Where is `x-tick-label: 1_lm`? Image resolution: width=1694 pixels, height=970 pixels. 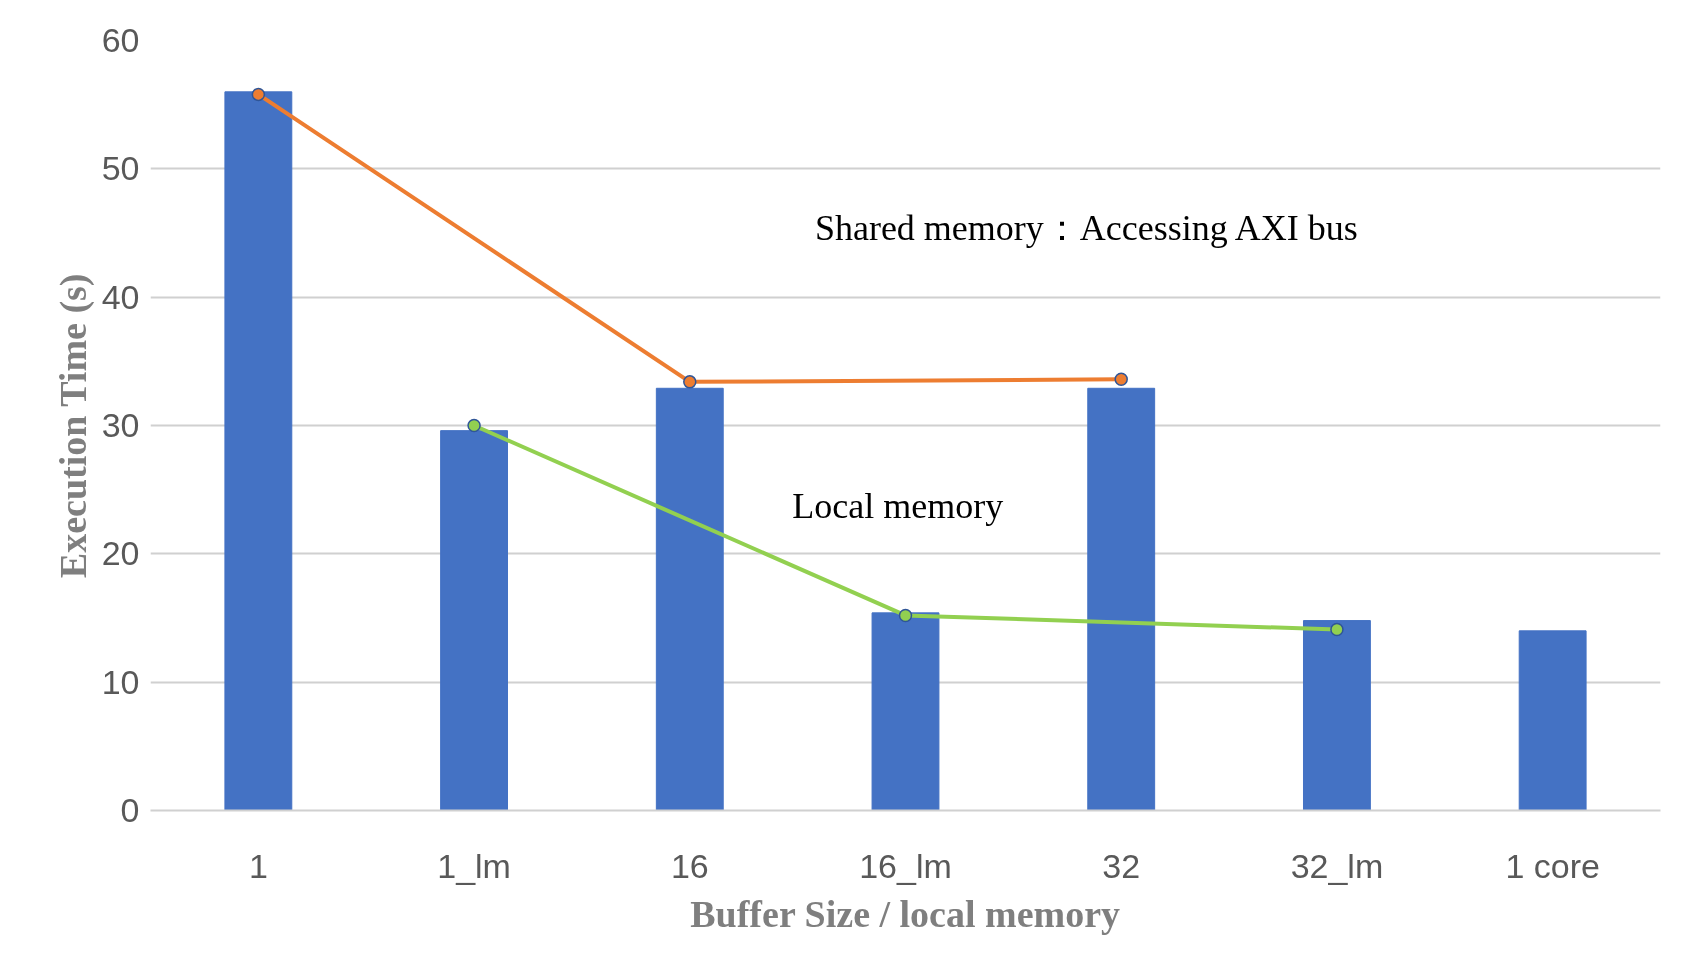
x-tick-label: 1_lm is located at coordinates (474, 865).